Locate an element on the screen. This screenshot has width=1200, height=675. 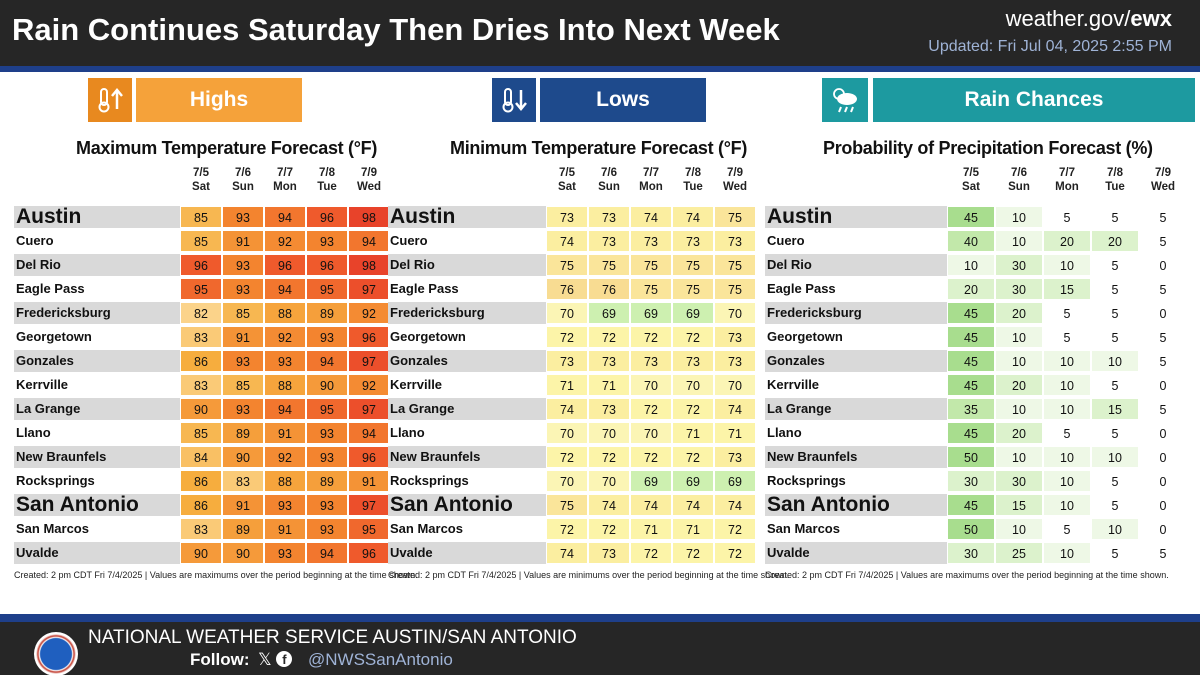
min_temp-value-cell: 76 is located at coordinates (609, 289).